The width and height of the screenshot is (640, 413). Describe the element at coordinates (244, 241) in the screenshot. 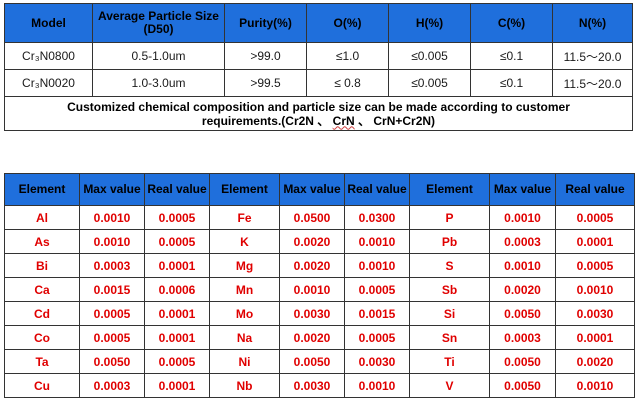

I see `element-cell: K` at that location.